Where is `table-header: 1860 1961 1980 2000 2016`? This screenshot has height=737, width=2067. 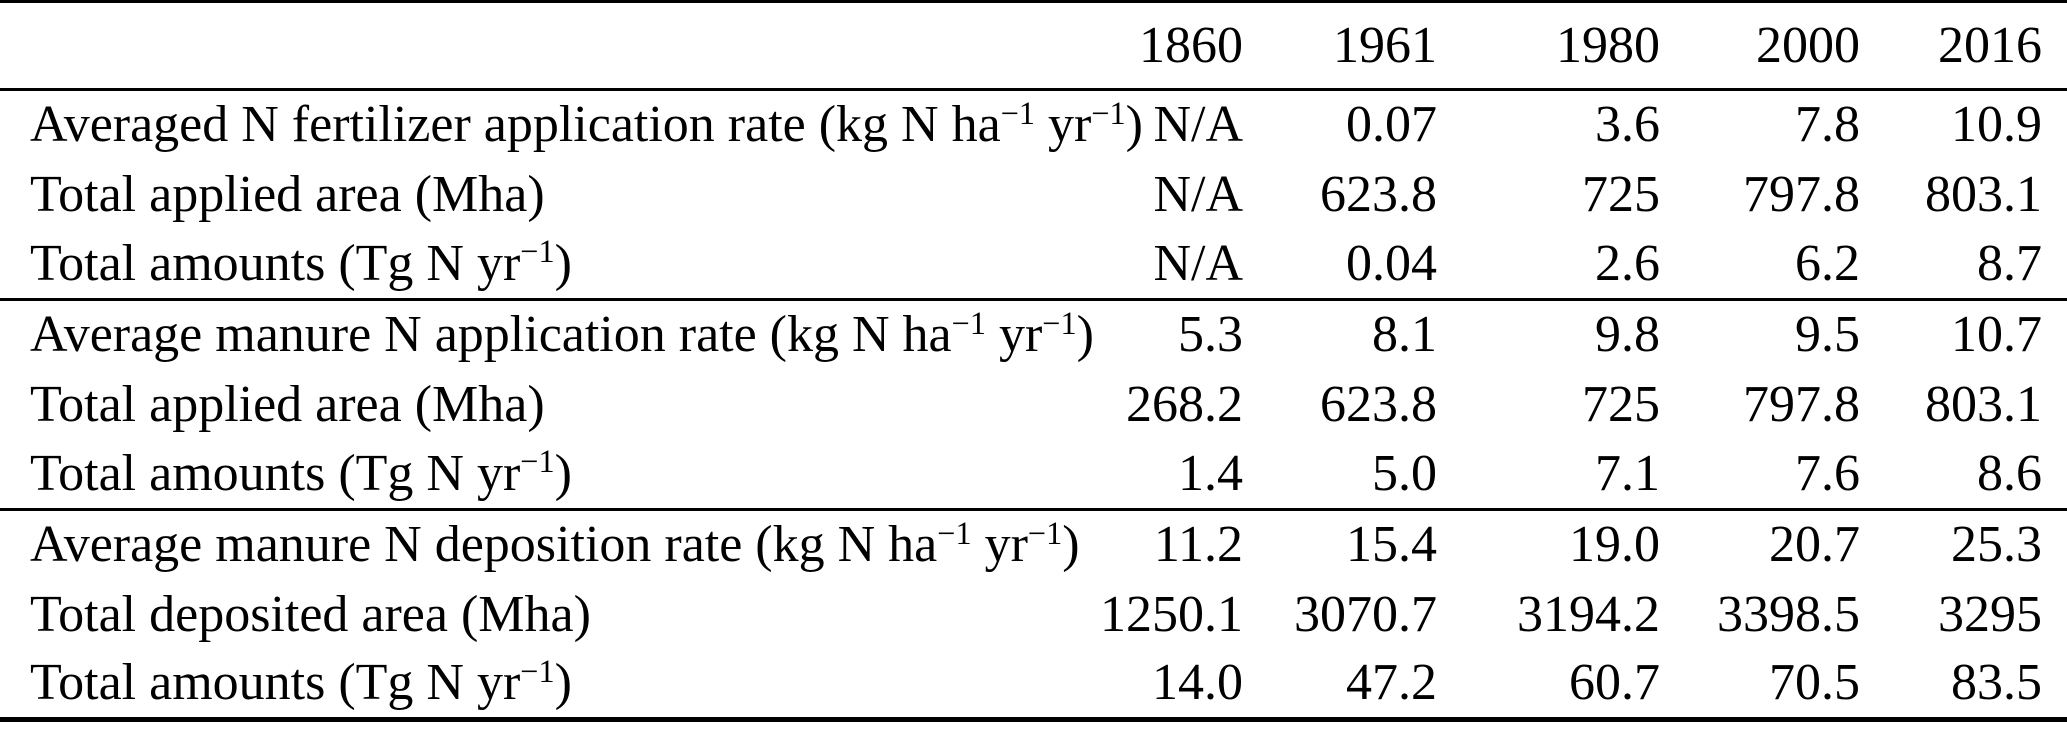
table-header: 1860 1961 1980 2000 2016 is located at coordinates (1033, 46).